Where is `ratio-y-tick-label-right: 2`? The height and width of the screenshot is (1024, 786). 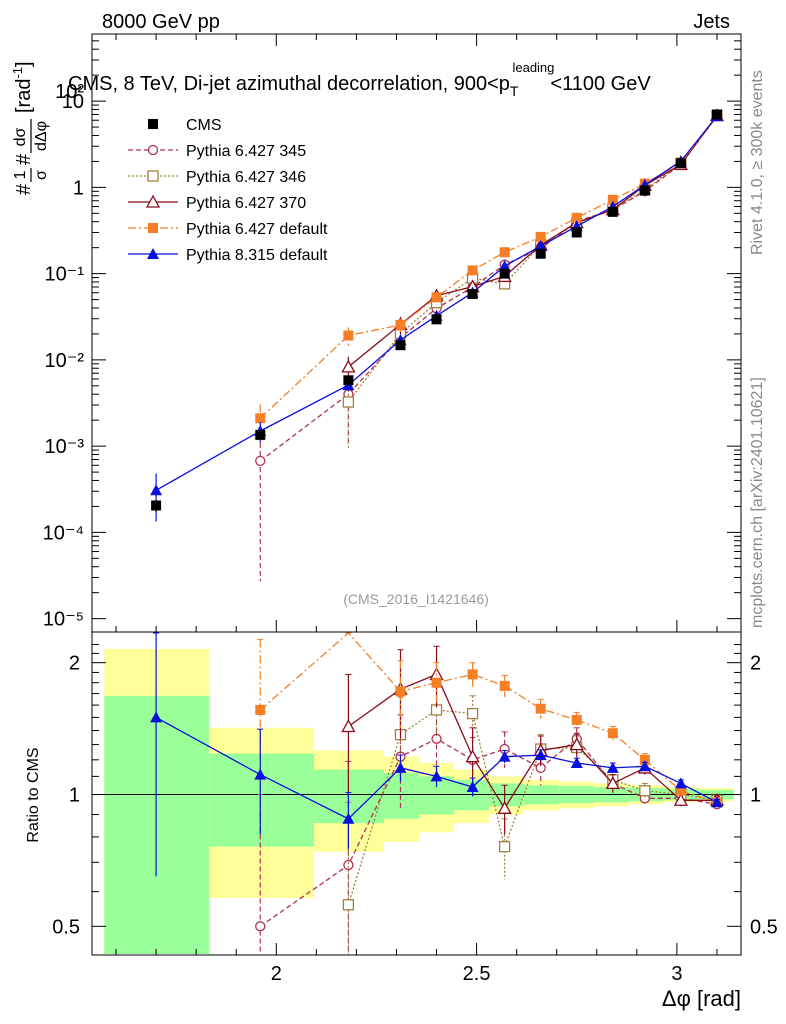
ratio-y-tick-label-right: 2 is located at coordinates (755, 664).